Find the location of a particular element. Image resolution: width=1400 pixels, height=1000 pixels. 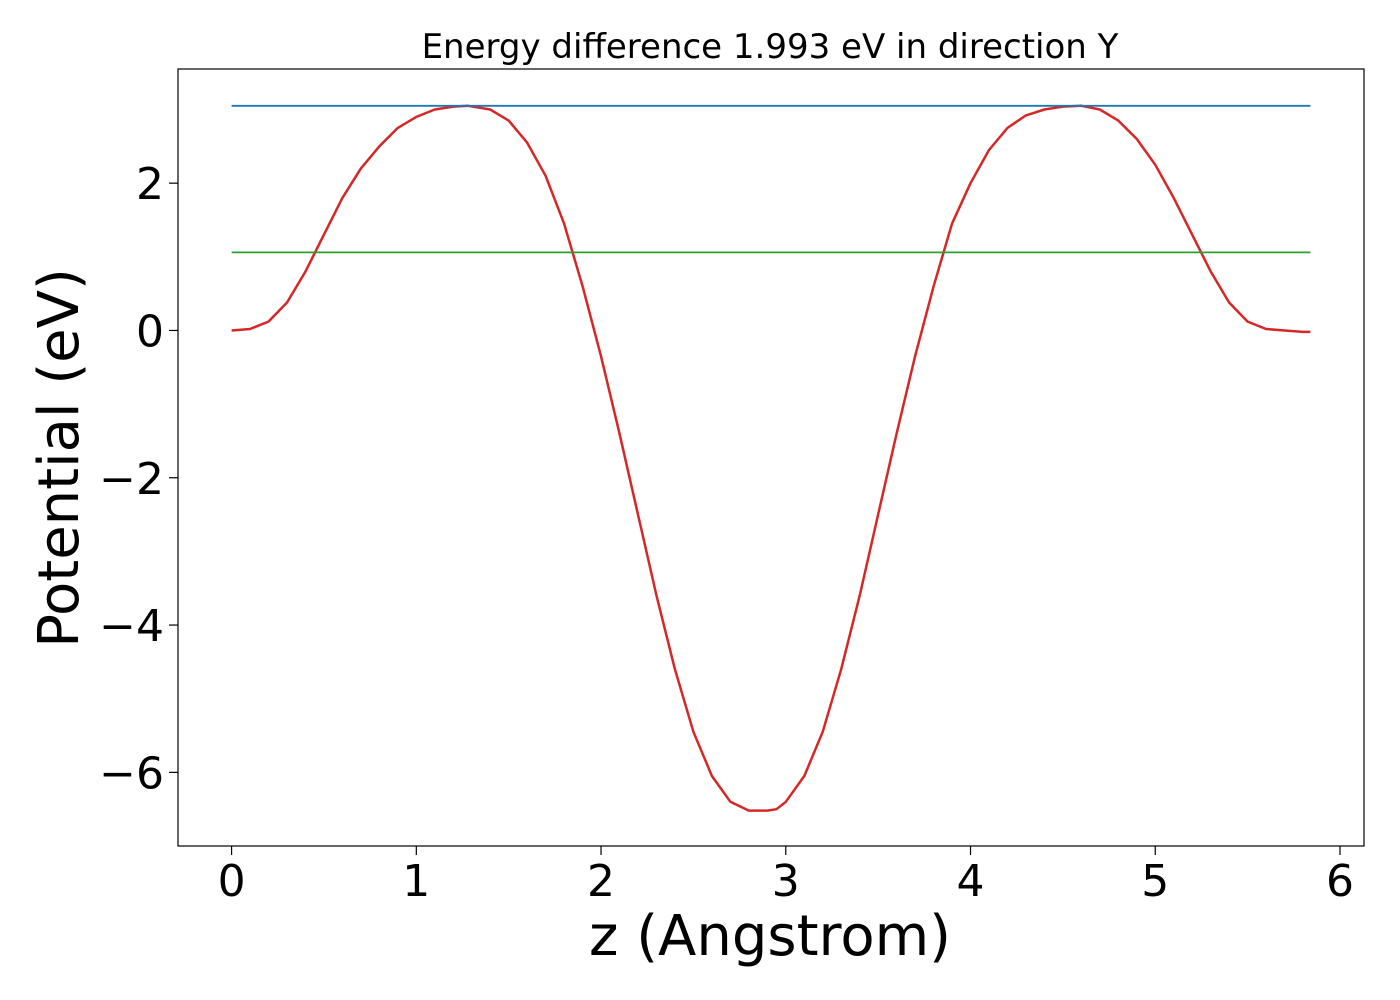

x-tick-label: 5 is located at coordinates (1155, 881).